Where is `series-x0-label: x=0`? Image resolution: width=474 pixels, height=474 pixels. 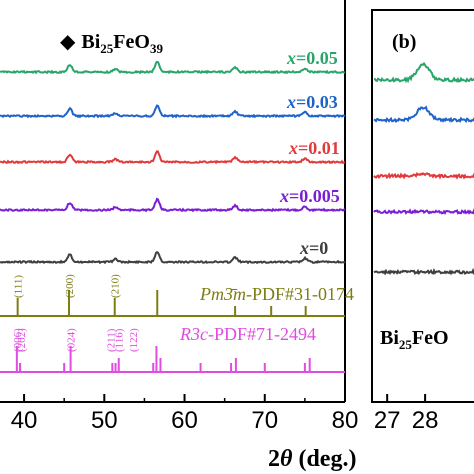
series-x0-label: x=0 is located at coordinates (313, 248).